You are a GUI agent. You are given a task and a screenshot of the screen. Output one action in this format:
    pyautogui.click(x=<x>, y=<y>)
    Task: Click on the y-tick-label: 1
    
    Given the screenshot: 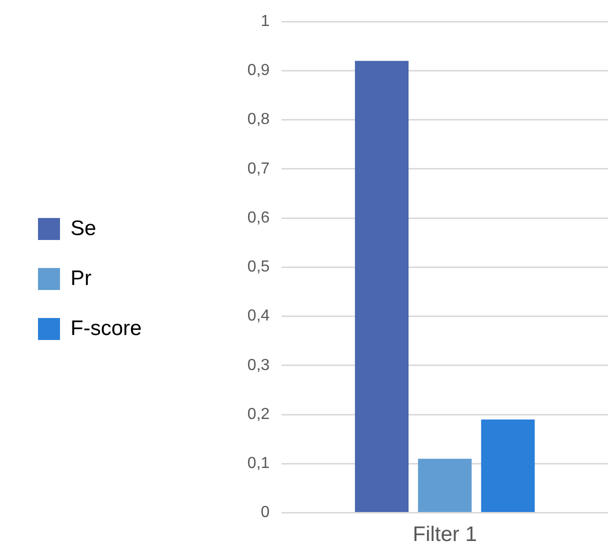 What is the action you would take?
    pyautogui.click(x=265, y=21)
    